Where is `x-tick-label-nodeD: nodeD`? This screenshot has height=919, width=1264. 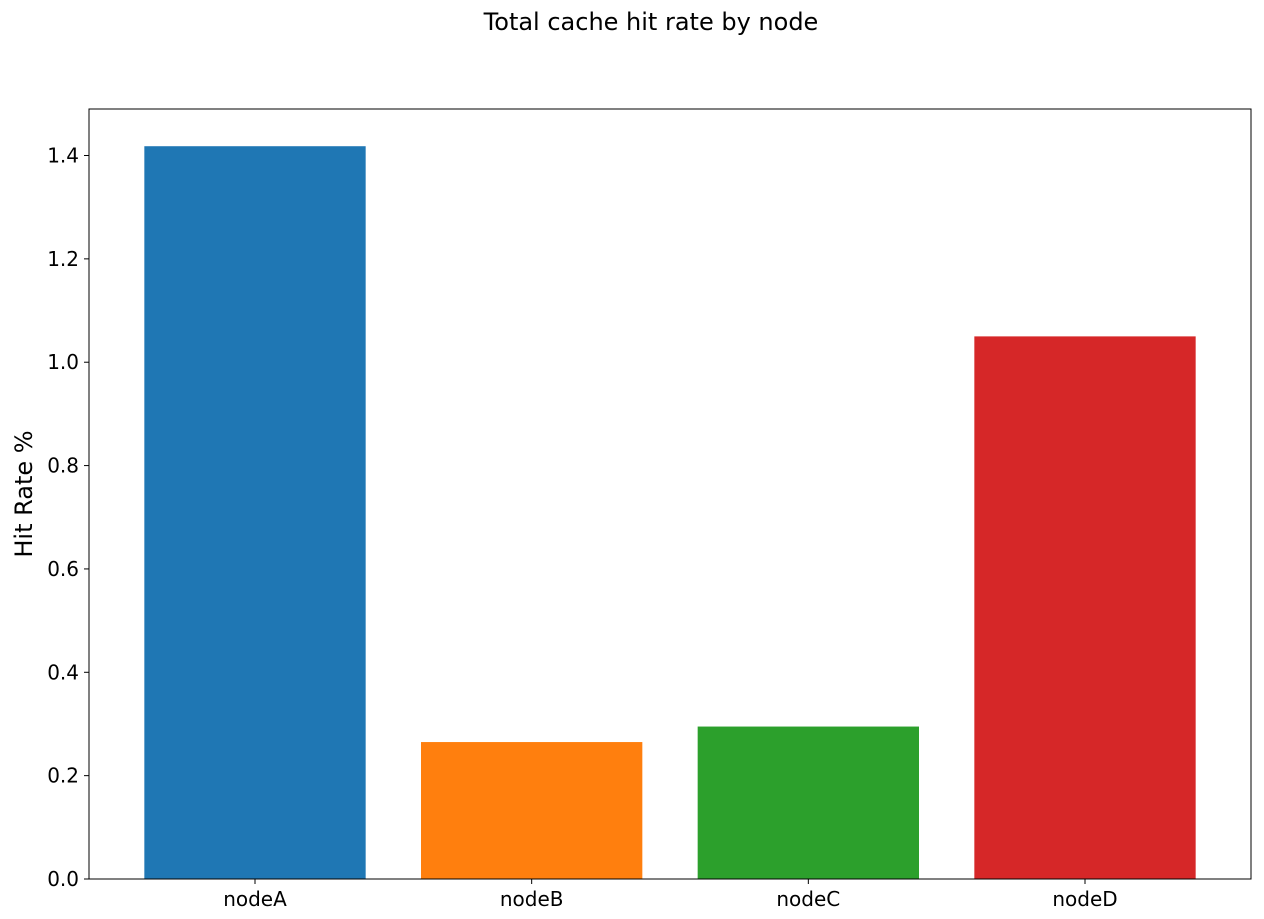 x-tick-label-nodeD: nodeD is located at coordinates (1084, 899).